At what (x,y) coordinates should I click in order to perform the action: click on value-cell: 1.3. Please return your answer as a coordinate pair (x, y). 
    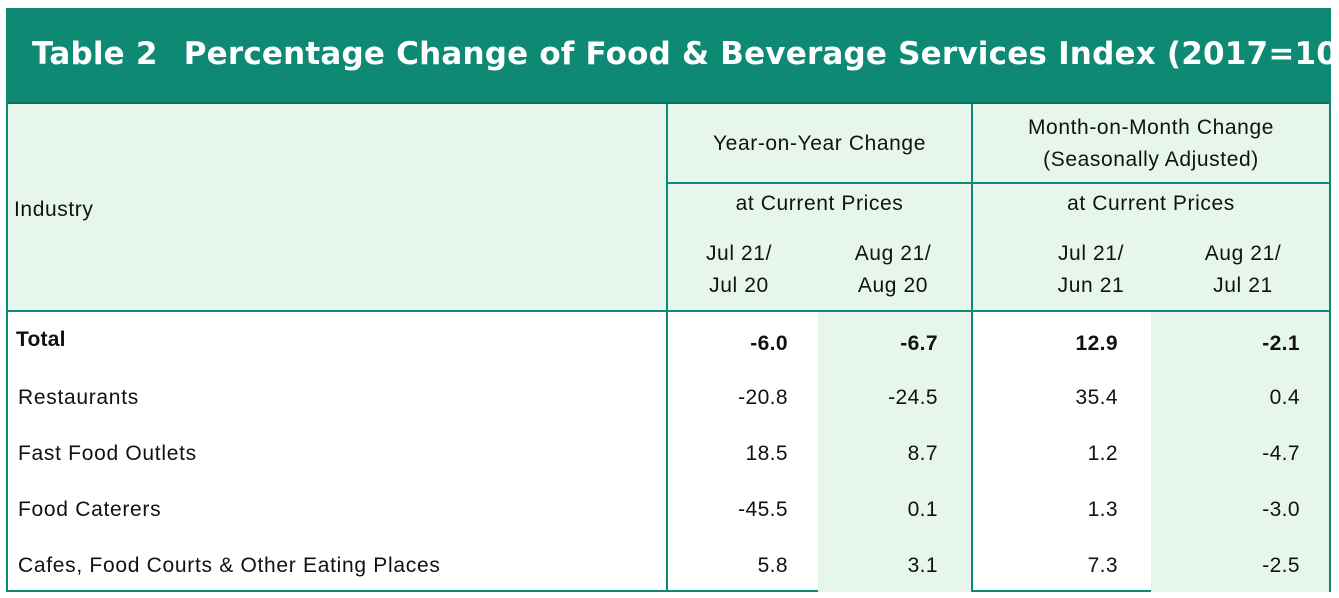
    Looking at the image, I should click on (1102, 509).